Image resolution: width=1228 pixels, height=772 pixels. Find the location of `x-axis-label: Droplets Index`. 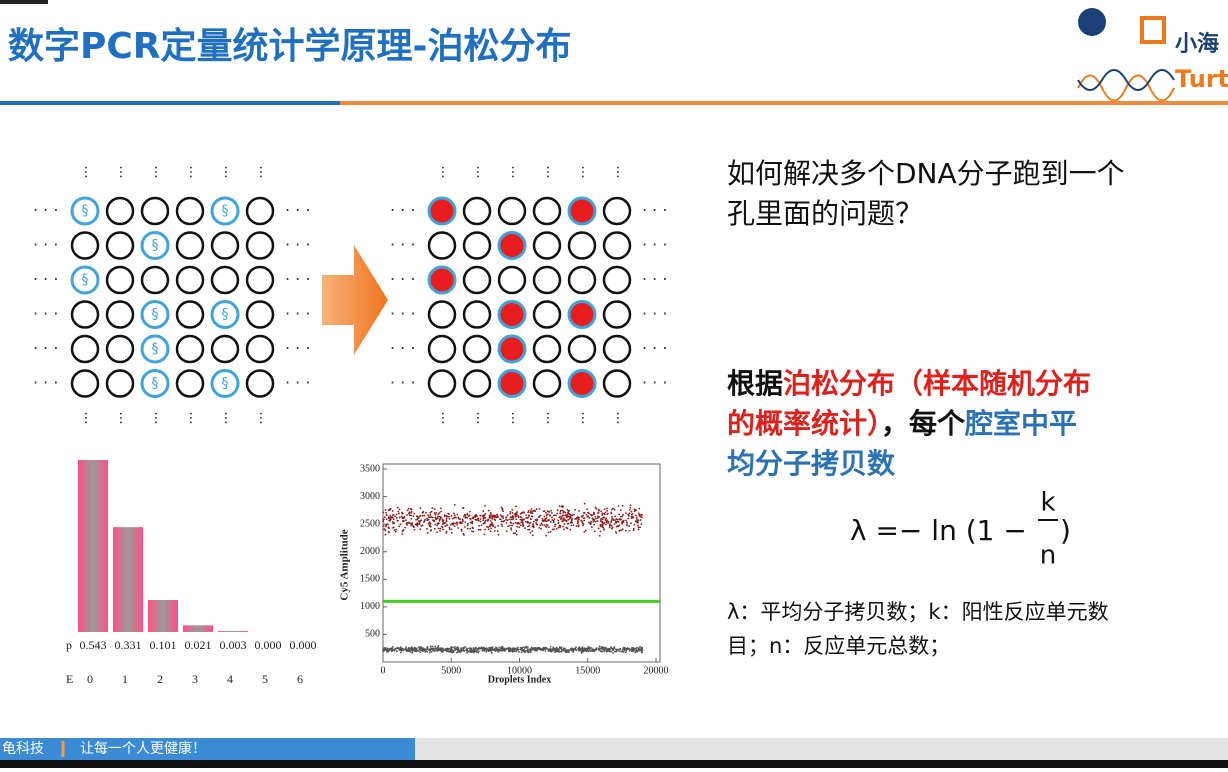

x-axis-label: Droplets Index is located at coordinates (519, 679).